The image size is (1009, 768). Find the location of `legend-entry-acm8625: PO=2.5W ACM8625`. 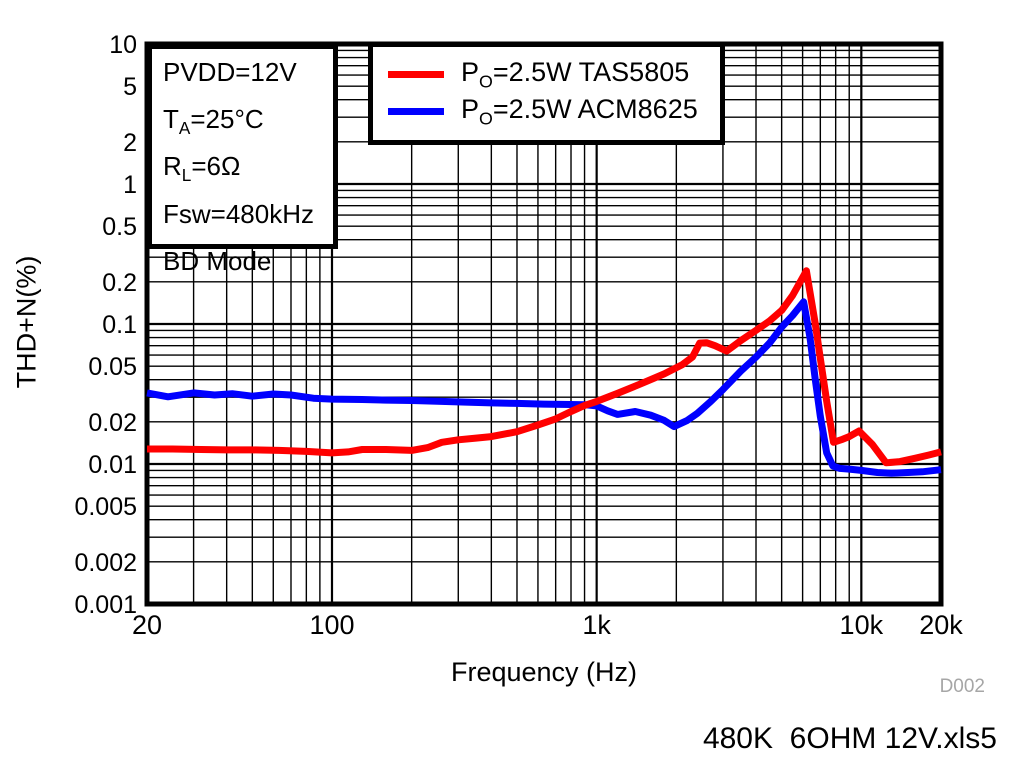

legend-entry-acm8625: PO=2.5W ACM8625 is located at coordinates (546, 111).